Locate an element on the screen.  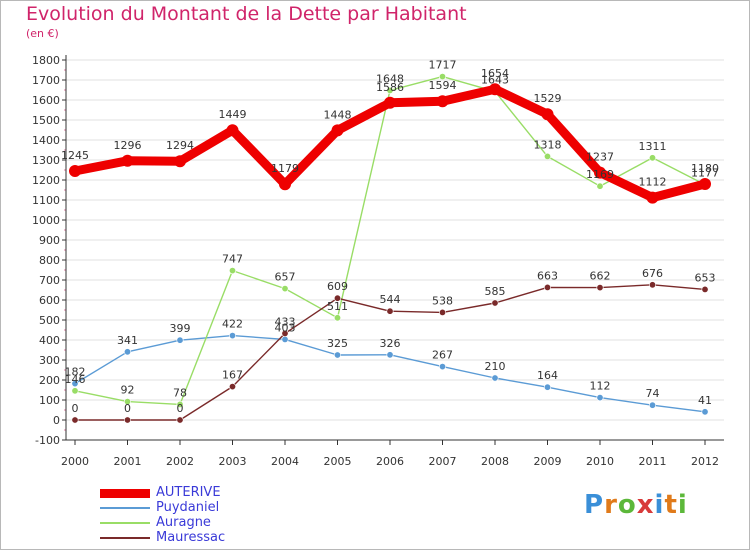
data-label-auragne: 1169 is located at coordinates (600, 174).